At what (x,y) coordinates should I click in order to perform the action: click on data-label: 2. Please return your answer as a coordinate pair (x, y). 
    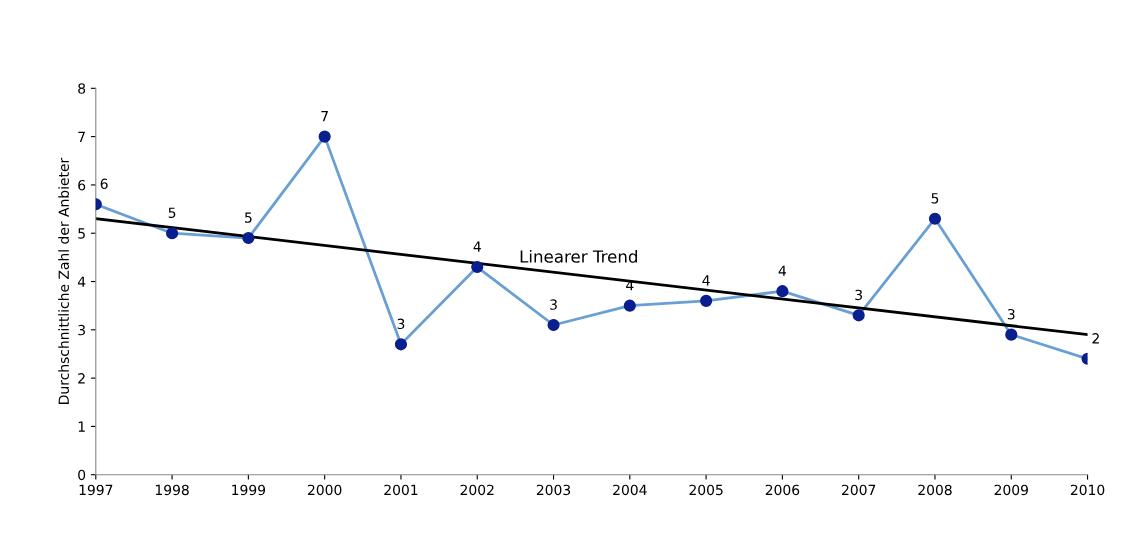
    Looking at the image, I should click on (1095, 338).